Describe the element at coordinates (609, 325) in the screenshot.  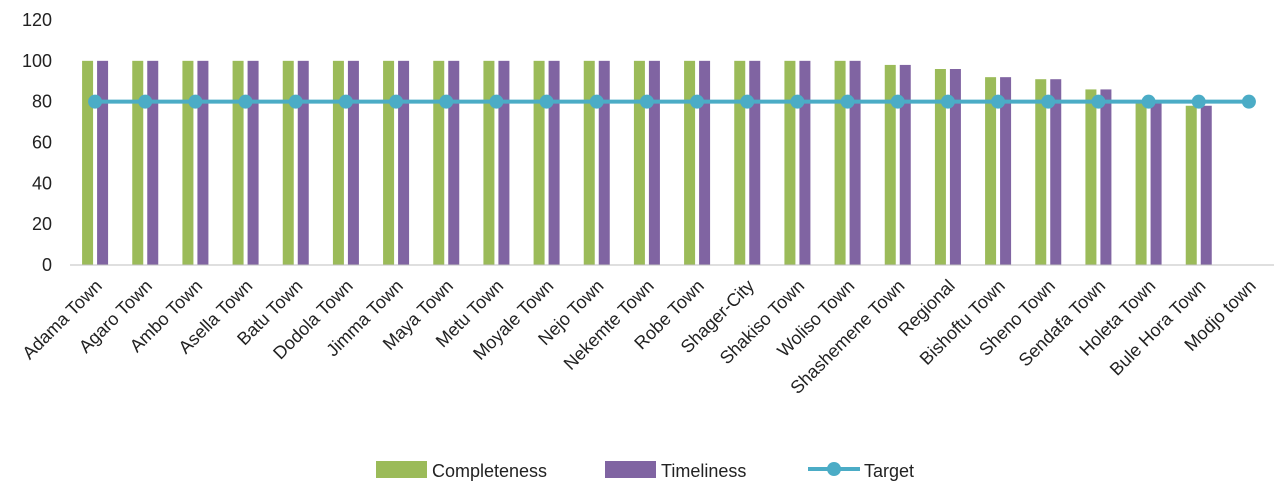
I see `x-tick-label-nekemte-town: Nekemte Town` at that location.